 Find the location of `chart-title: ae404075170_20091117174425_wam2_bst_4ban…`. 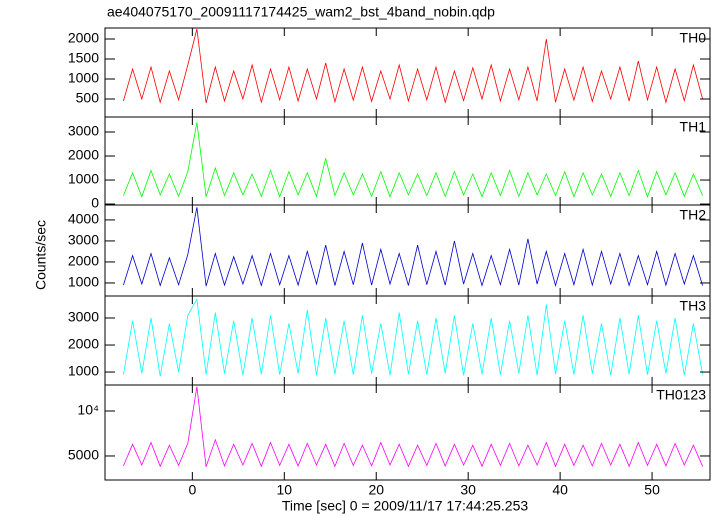

chart-title: ae404075170_20091117174425_wam2_bst_4ban… is located at coordinates (301, 12).